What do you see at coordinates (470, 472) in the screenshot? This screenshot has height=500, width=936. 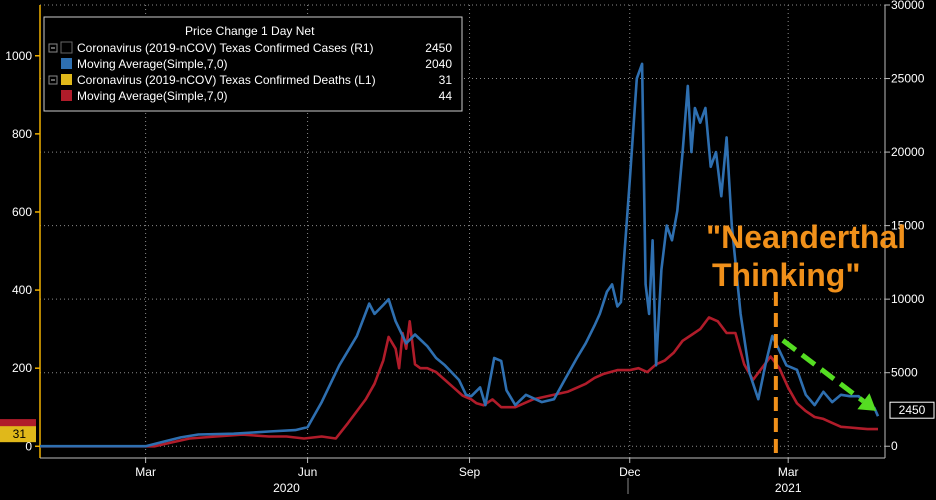 I see `x-tick-label: Sep` at bounding box center [470, 472].